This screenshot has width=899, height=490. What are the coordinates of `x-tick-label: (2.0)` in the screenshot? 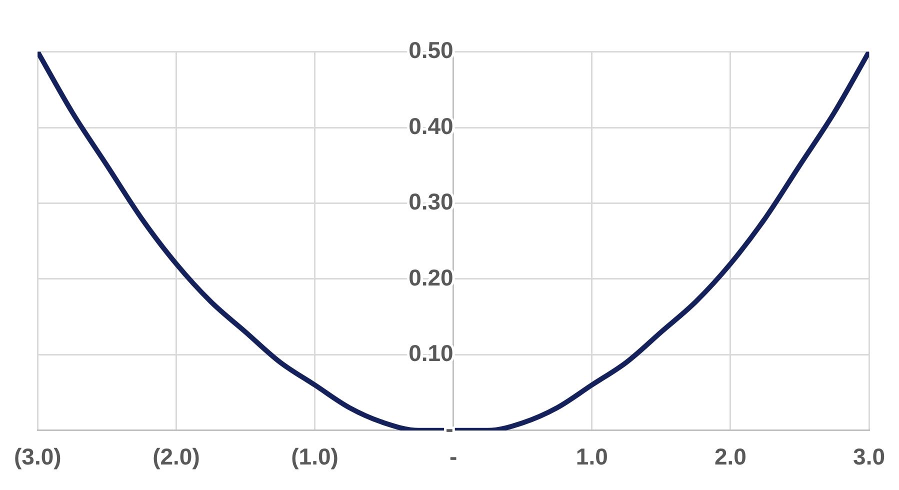 It's located at (176, 457).